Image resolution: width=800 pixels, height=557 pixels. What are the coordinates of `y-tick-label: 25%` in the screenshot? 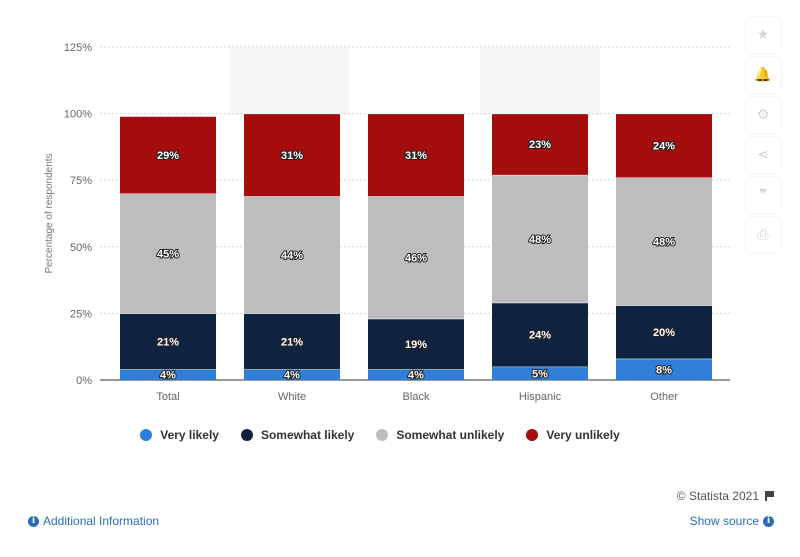 It's located at (81, 314).